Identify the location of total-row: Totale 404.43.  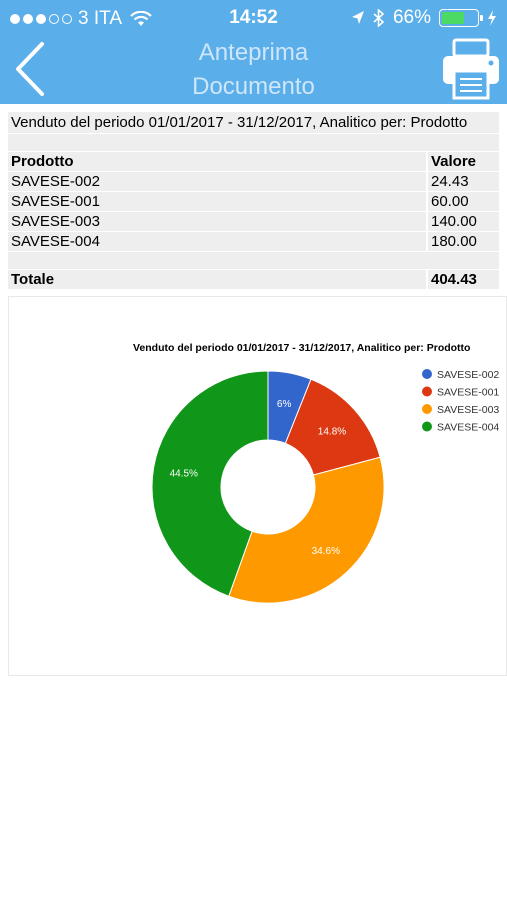
(253, 280).